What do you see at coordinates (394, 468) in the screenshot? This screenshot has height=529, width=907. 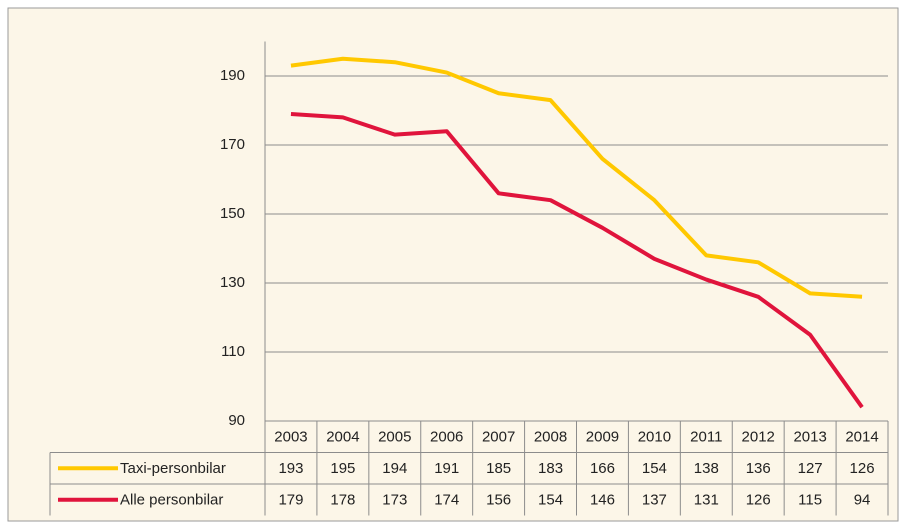 I see `table-value: 194` at bounding box center [394, 468].